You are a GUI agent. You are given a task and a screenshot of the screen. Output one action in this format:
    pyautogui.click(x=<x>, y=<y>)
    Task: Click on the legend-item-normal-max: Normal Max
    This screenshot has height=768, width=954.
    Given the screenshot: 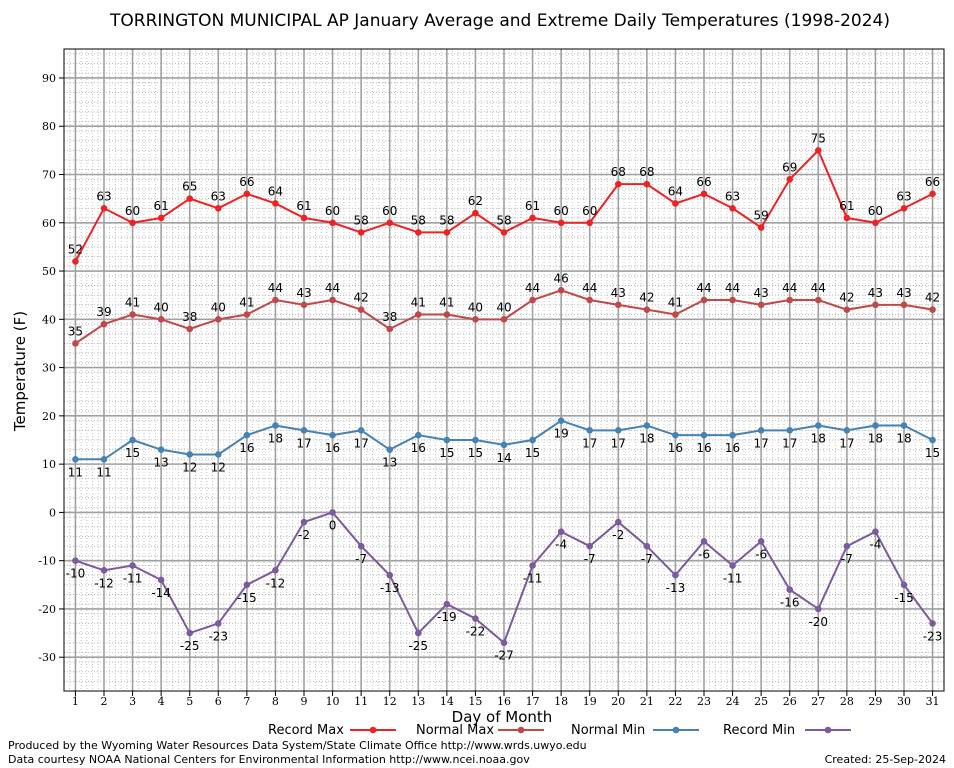 What is the action you would take?
    pyautogui.click(x=480, y=730)
    